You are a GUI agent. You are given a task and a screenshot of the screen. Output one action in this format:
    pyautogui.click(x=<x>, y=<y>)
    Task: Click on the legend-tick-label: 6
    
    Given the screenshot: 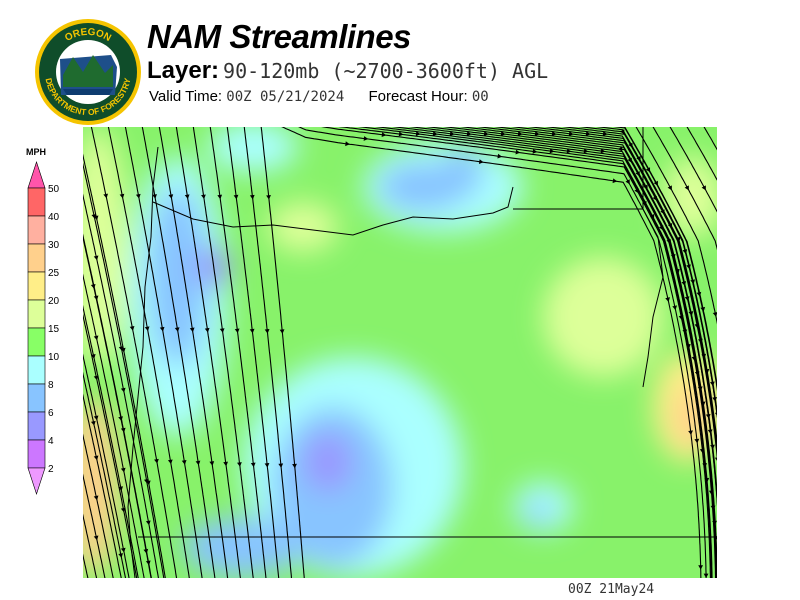 What is the action you would take?
    pyautogui.click(x=51, y=413)
    